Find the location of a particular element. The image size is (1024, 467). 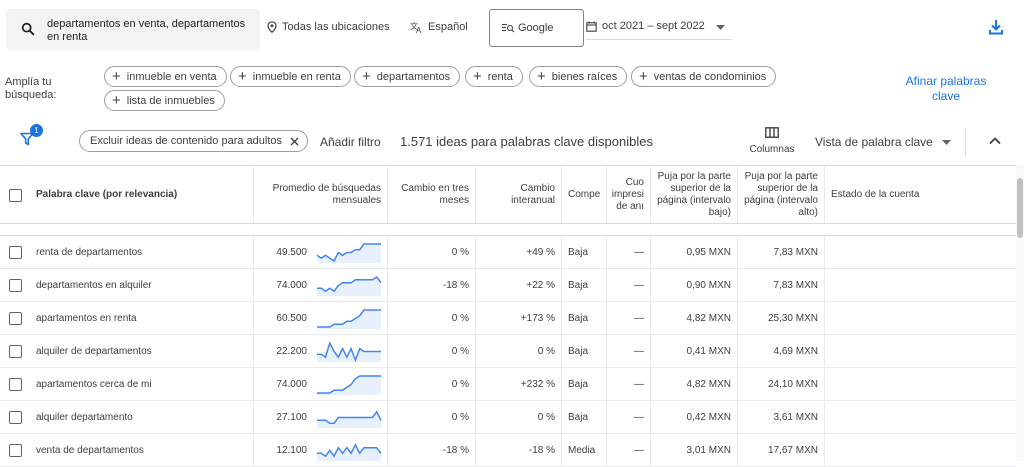

col-three-month-change: Cambio en tres meses is located at coordinates (432, 194).